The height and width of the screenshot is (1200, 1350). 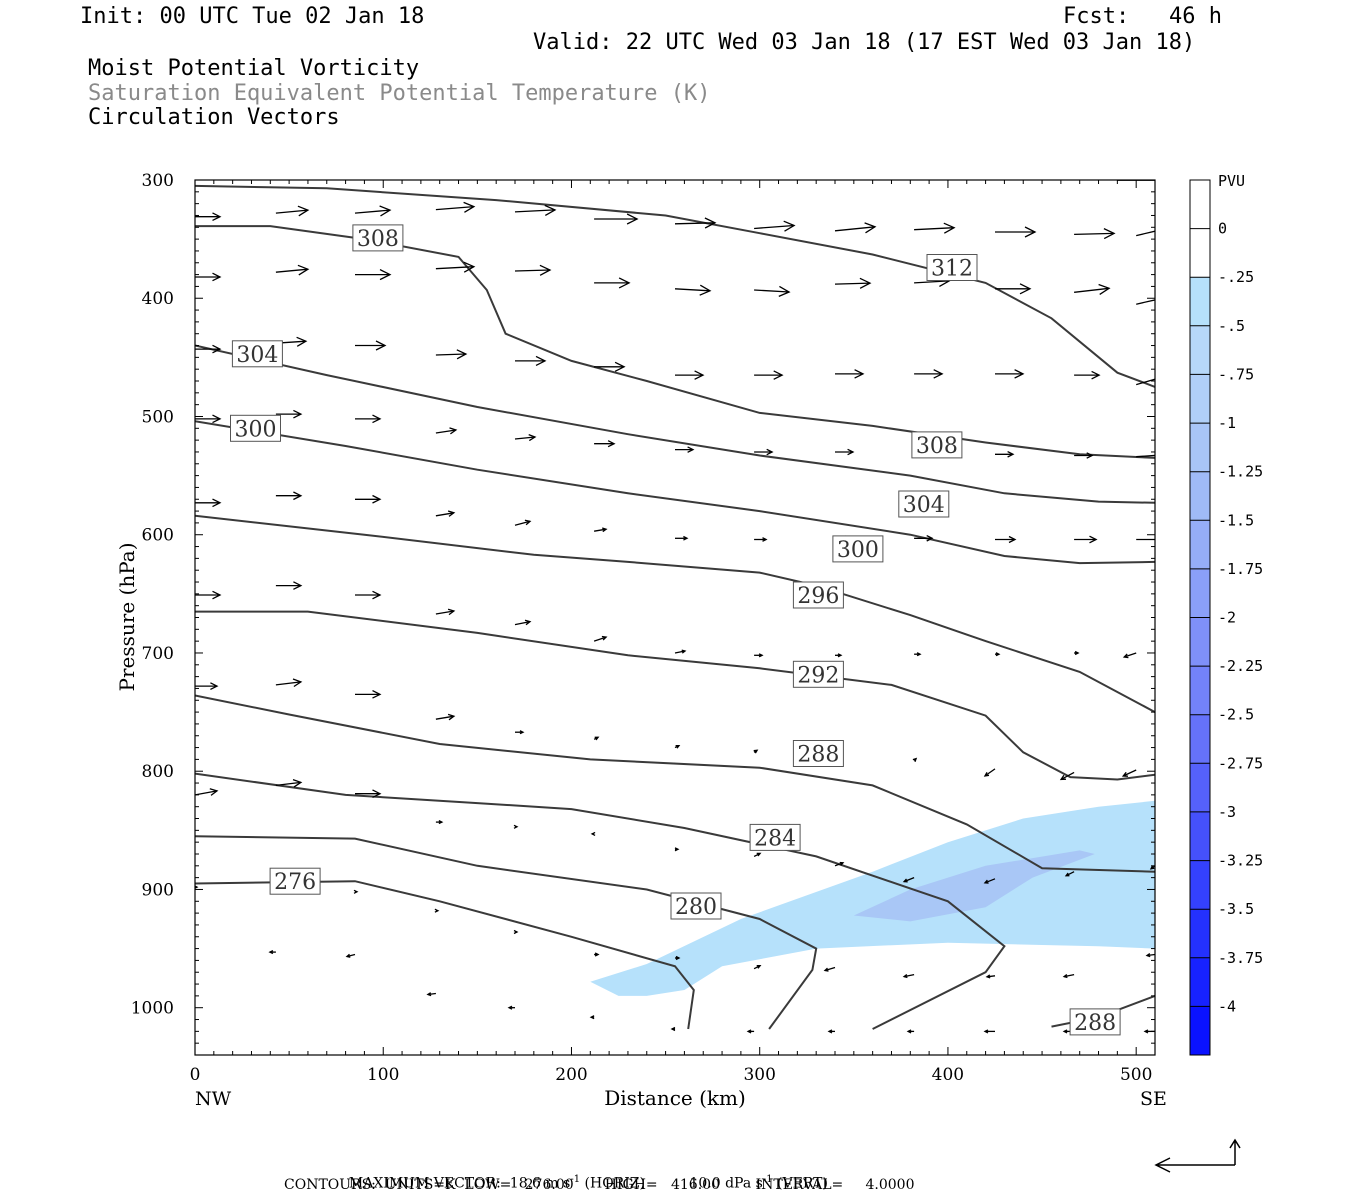 I want to click on colorbar-label: -4, so click(x=1227, y=1006).